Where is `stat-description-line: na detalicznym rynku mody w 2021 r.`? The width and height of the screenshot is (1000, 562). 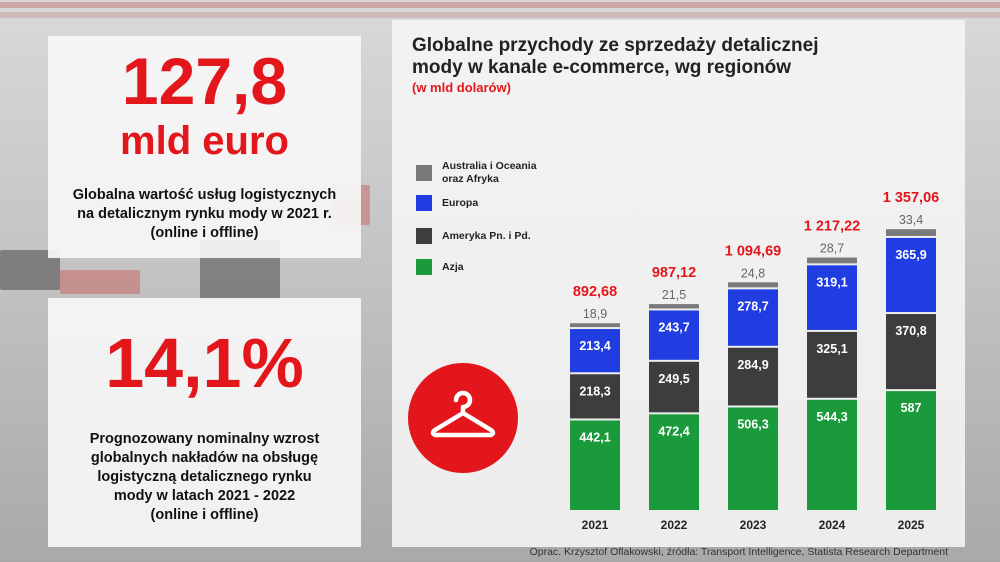 stat-description-line: na detalicznym rynku mody w 2021 r. is located at coordinates (204, 214).